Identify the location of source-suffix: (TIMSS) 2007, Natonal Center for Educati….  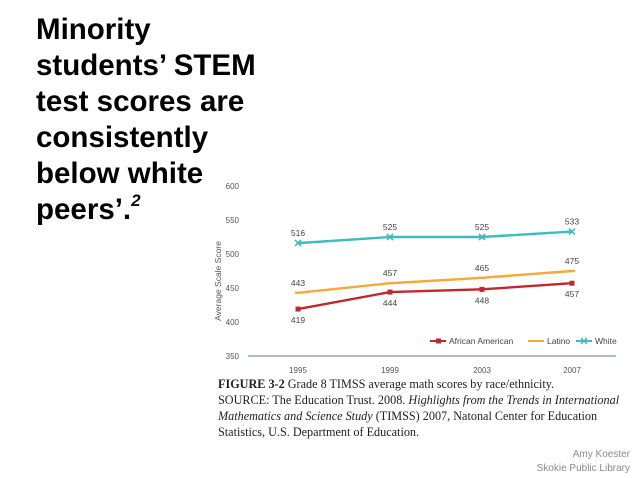
(408, 424).